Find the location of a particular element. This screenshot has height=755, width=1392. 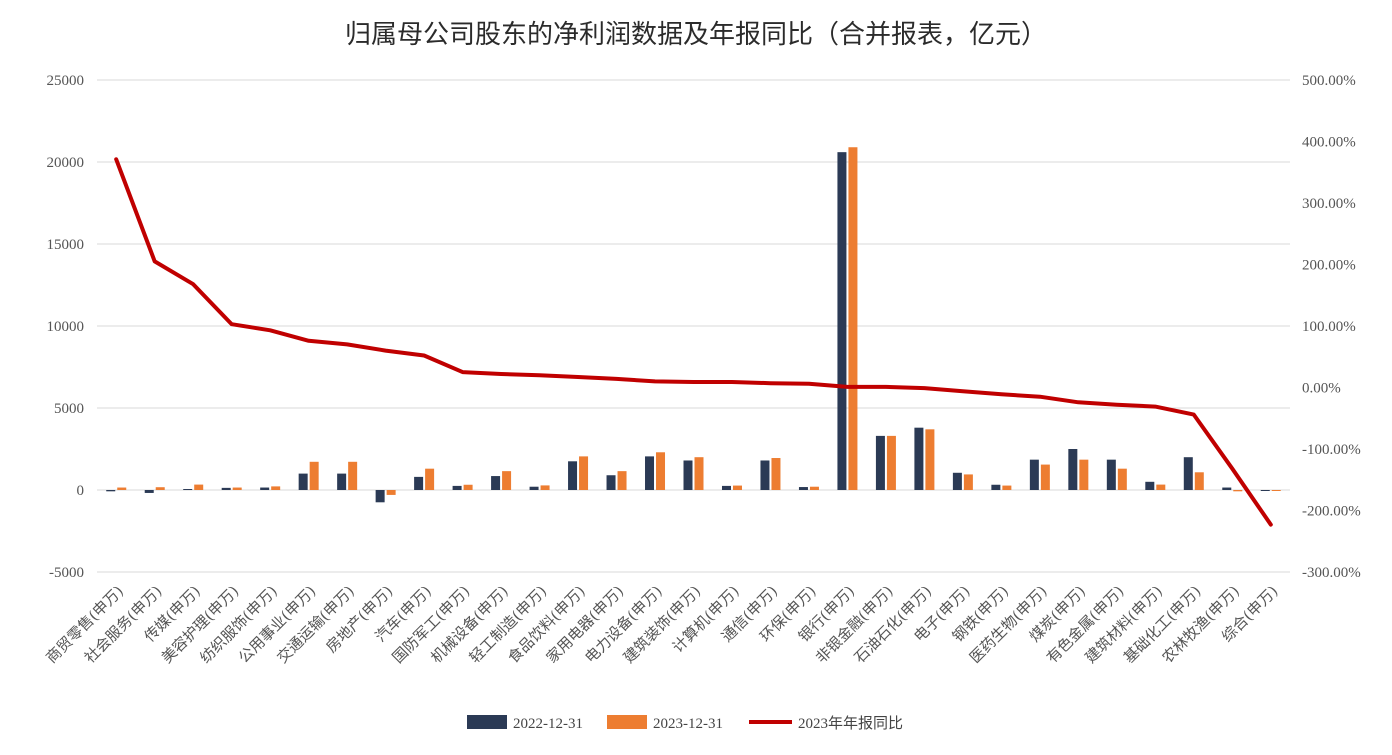

y-left-tick-label: 25000 is located at coordinates (66, 81).